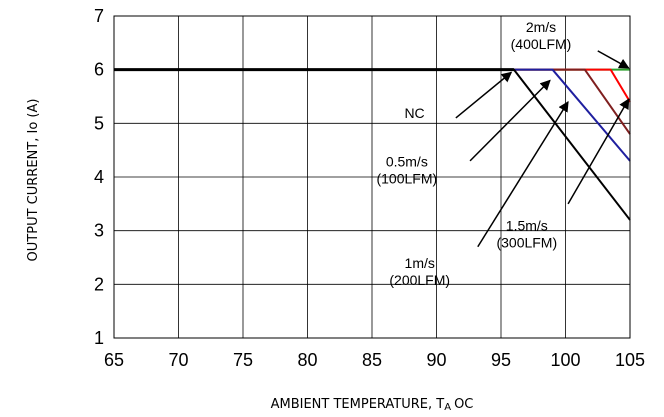 This screenshot has height=417, width=664. What do you see at coordinates (33, 180) in the screenshot?
I see `y-axis-title: OUTPUT CURRENT, Io (A)` at bounding box center [33, 180].